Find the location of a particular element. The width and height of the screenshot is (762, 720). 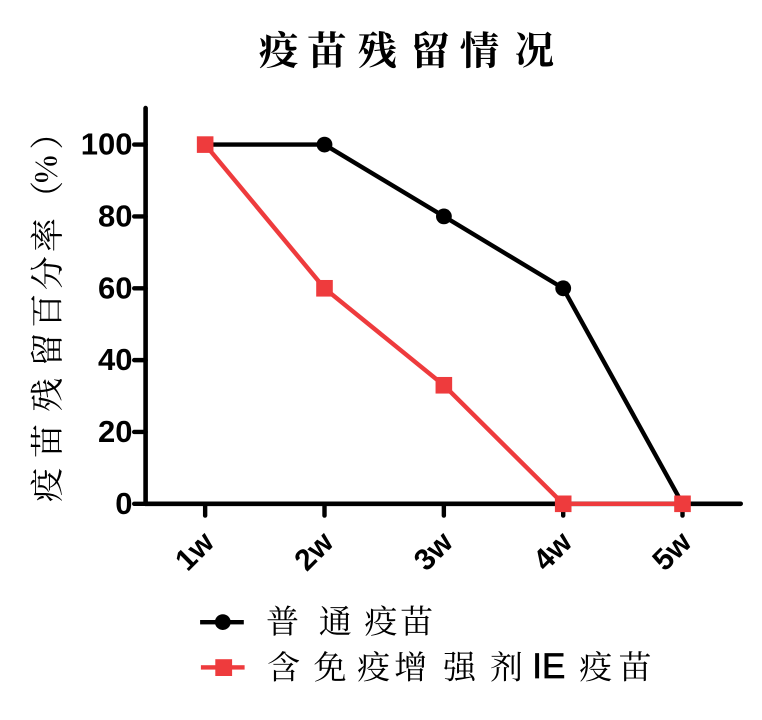

svg-text: 20 is located at coordinates (115, 431).